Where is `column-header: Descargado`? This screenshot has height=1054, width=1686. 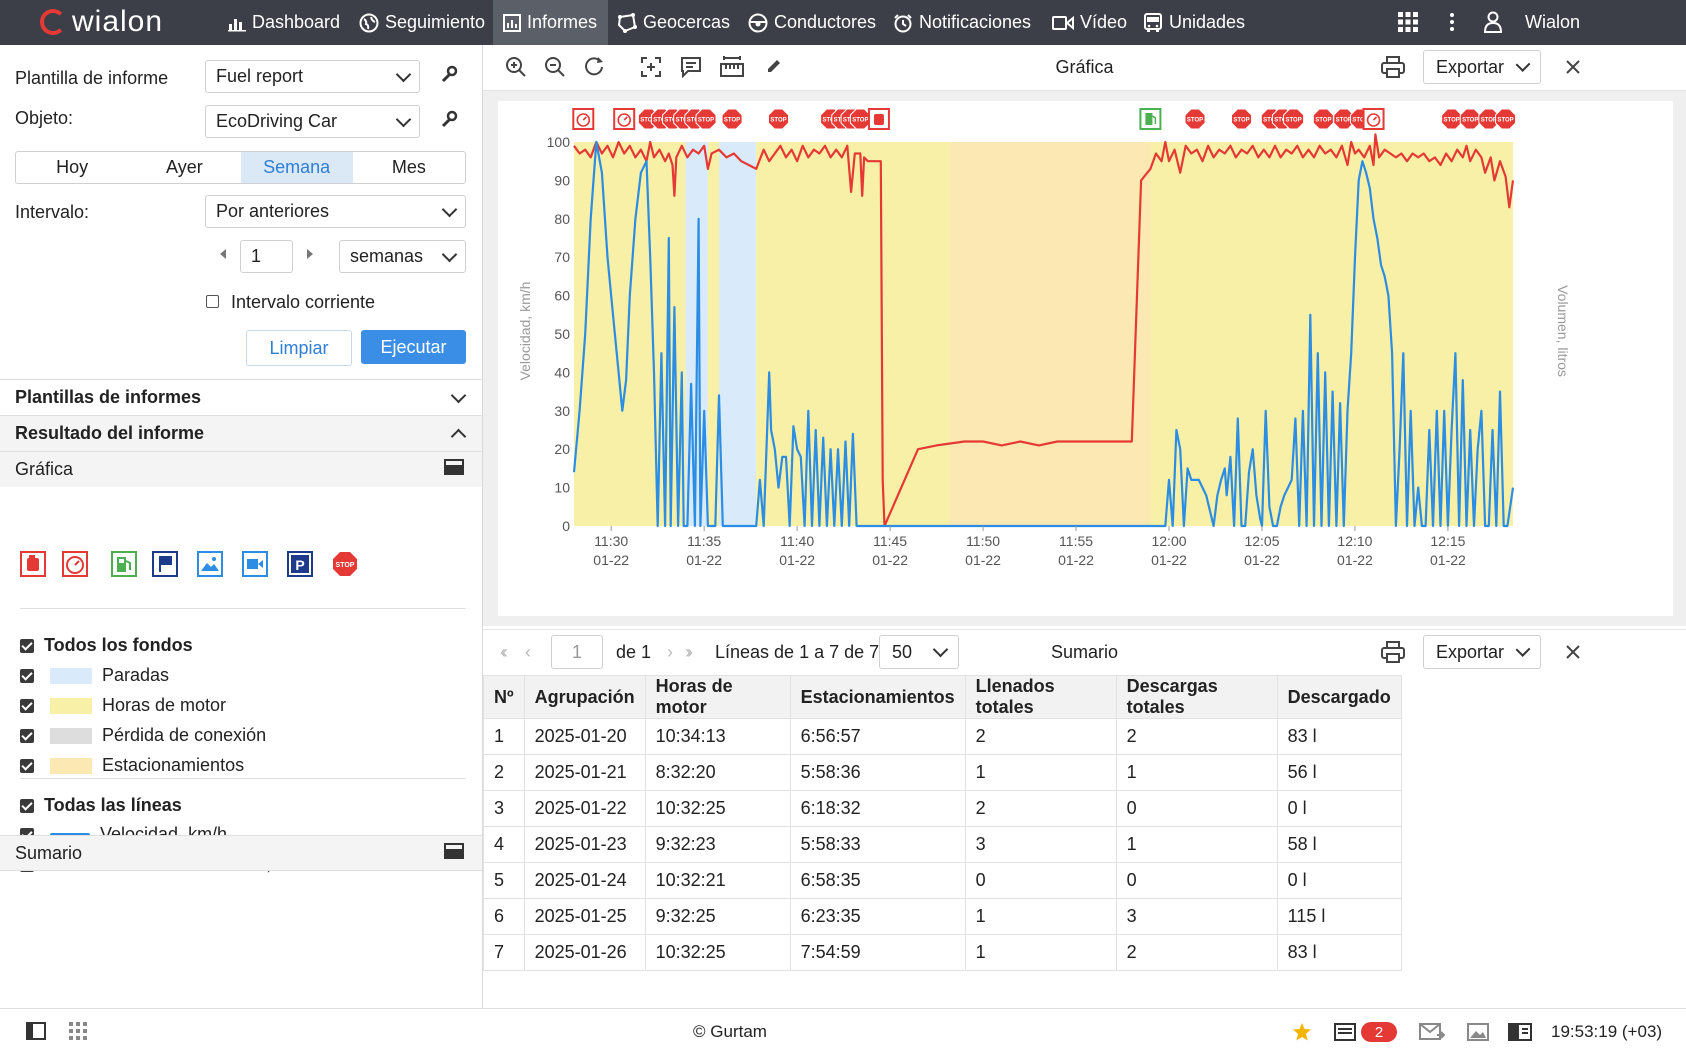 column-header: Descargado is located at coordinates (1339, 697).